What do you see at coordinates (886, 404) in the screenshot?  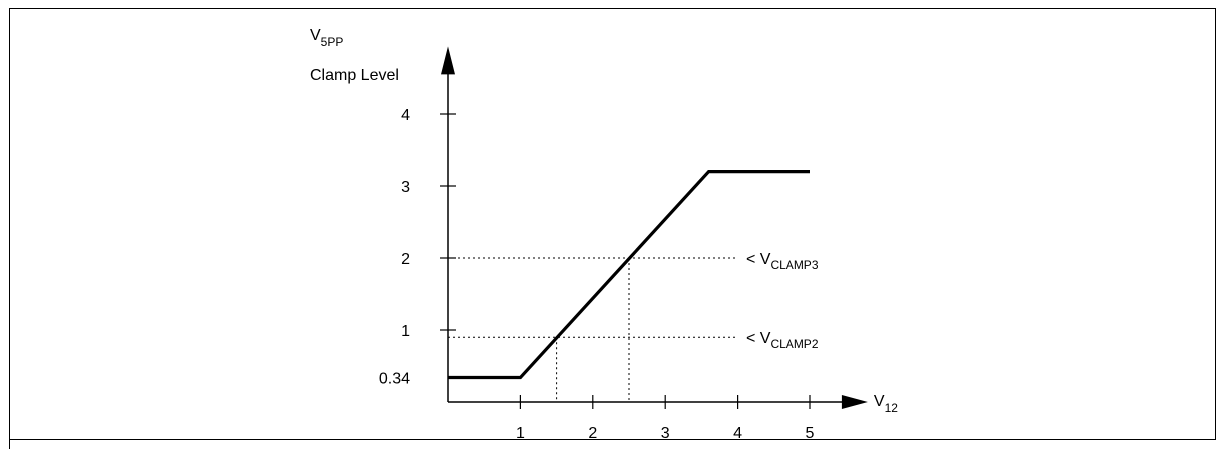 I see `x-axis-label: V12` at bounding box center [886, 404].